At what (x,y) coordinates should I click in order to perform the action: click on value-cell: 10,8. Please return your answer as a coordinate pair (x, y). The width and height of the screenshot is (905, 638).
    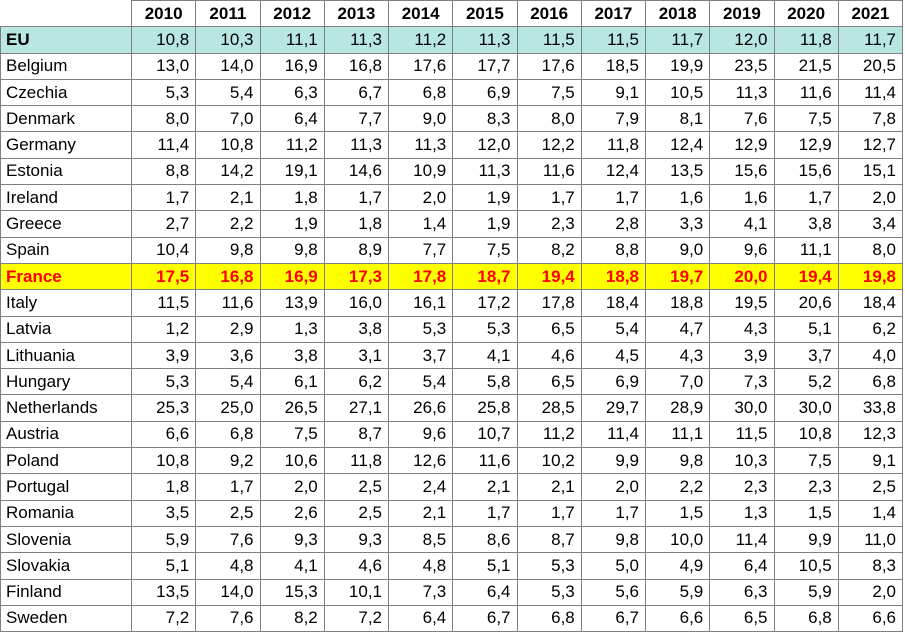
    Looking at the image, I should click on (163, 40).